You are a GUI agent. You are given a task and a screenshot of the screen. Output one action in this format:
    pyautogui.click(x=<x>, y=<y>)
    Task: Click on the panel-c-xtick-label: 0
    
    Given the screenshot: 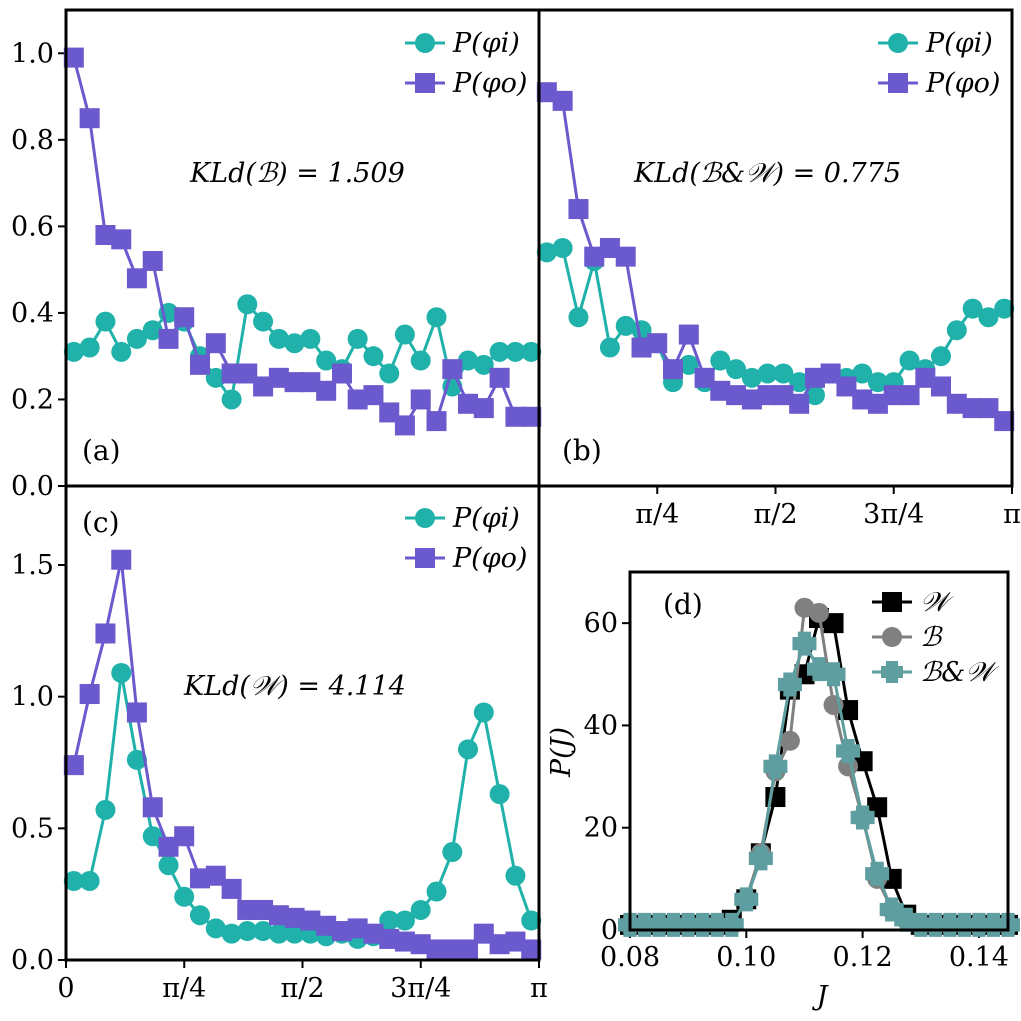 What is the action you would take?
    pyautogui.click(x=65, y=988)
    